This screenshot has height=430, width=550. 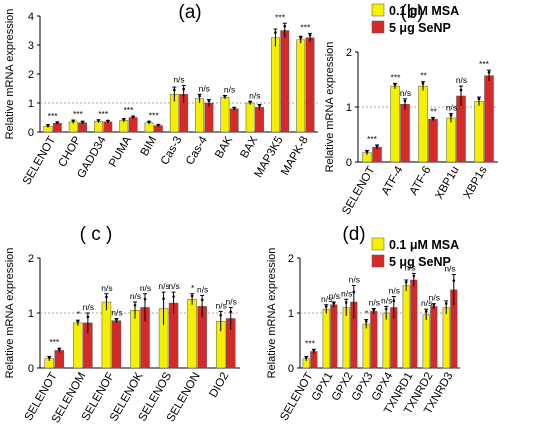 What do you see at coordinates (415, 253) in the screenshot?
I see `legend-d: 0.1 μM MSA 5 μg SeNP` at bounding box center [415, 253].